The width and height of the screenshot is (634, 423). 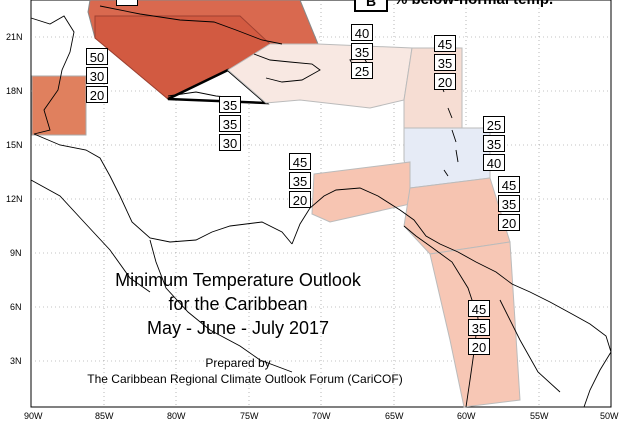 I want to click on map-title-line1: Minimum Temperature Outlook, so click(x=238, y=280).